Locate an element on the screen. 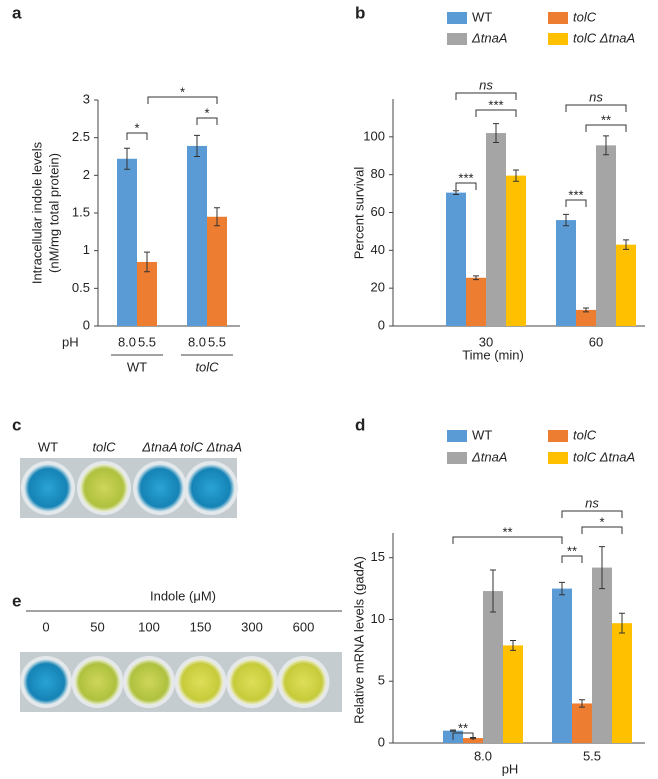 The width and height of the screenshot is (658, 779). well-label: 150 is located at coordinates (201, 626).